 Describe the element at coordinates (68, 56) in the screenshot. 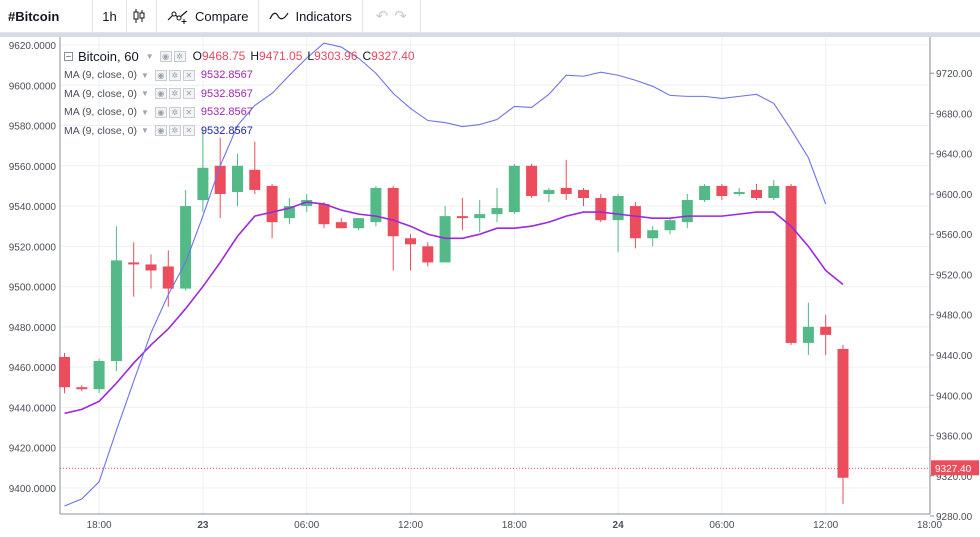

I see `collapse-legend-icon` at that location.